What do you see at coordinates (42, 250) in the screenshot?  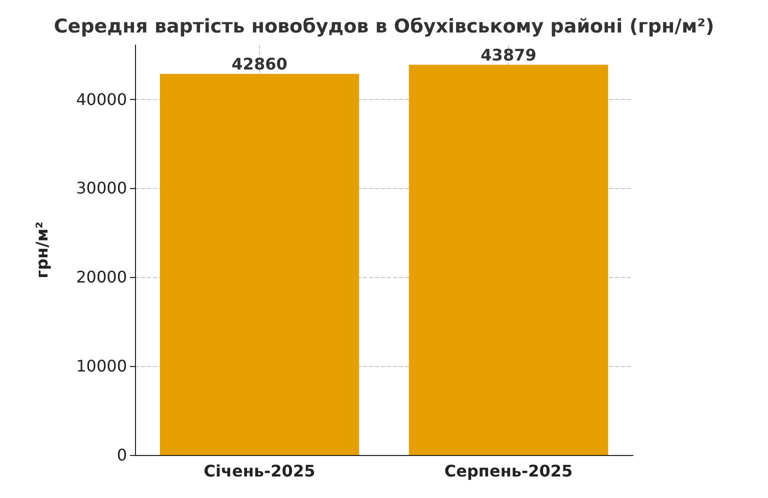 I see `y-axis-title: грн/м²` at bounding box center [42, 250].